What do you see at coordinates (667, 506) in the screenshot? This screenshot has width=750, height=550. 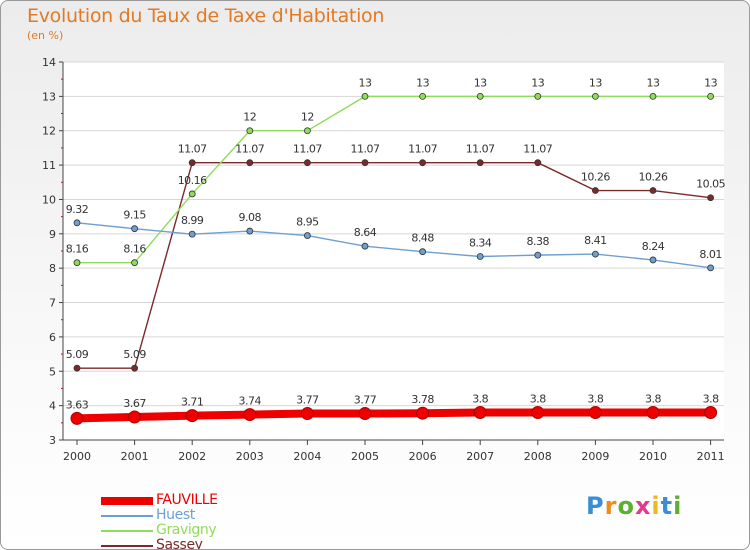 I see `logo-letter: t` at bounding box center [667, 506].